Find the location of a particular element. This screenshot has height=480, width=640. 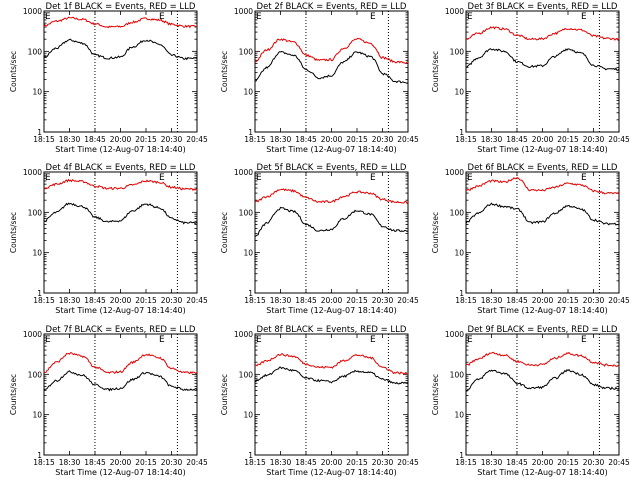

panel-title: Det 8f BLACK = Events, RED = LLD is located at coordinates (332, 330).